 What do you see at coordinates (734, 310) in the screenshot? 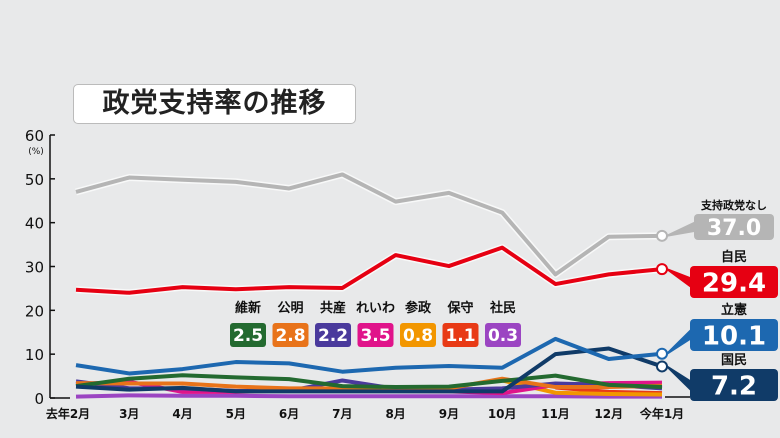
I see `callout-name: 立憲` at bounding box center [734, 310].